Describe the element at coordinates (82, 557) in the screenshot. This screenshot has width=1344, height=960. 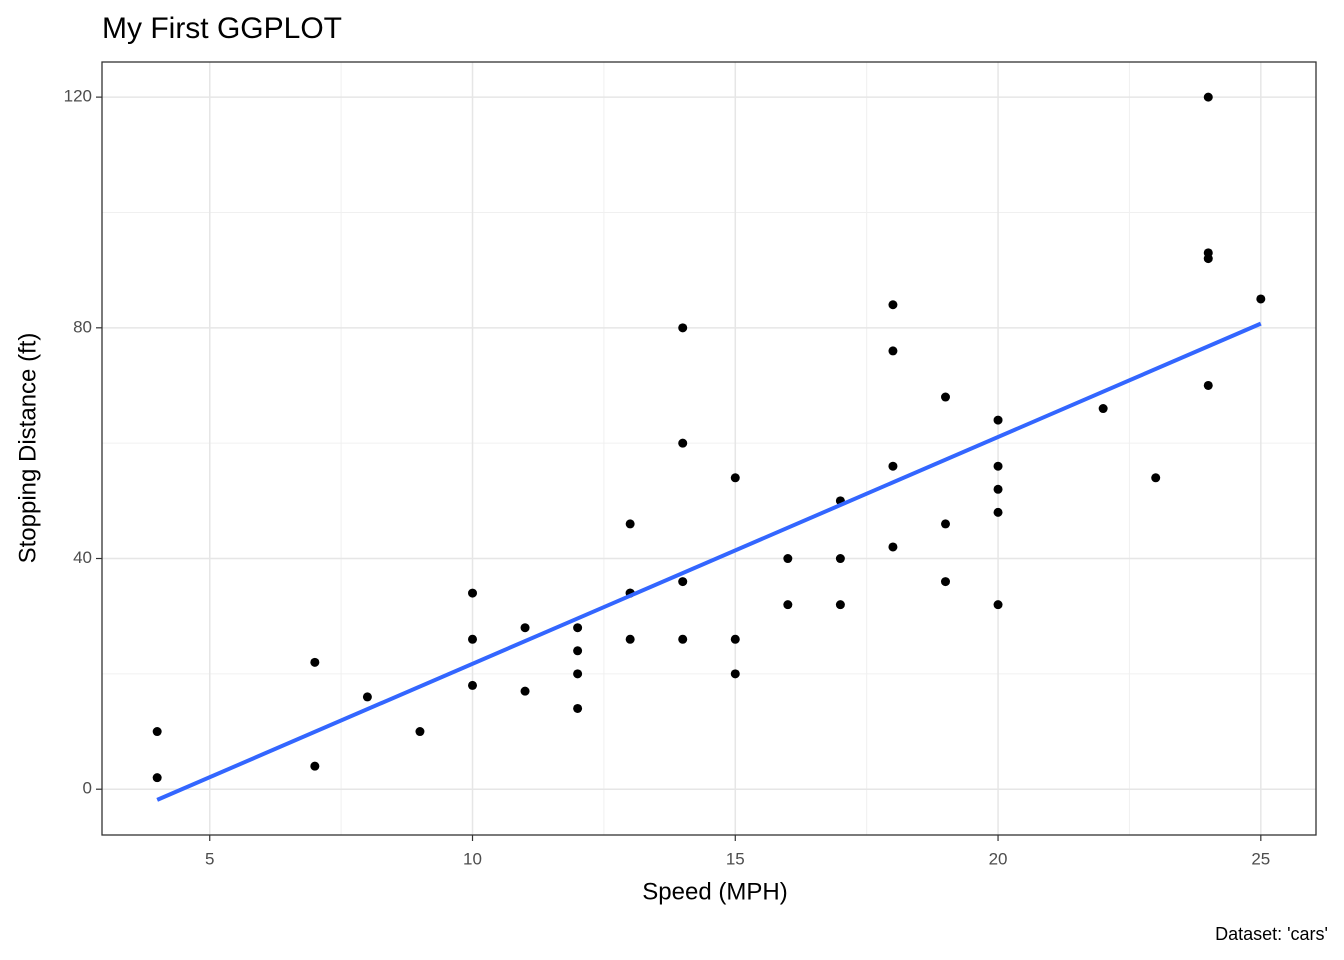
I see `y-tick-label: 40` at that location.